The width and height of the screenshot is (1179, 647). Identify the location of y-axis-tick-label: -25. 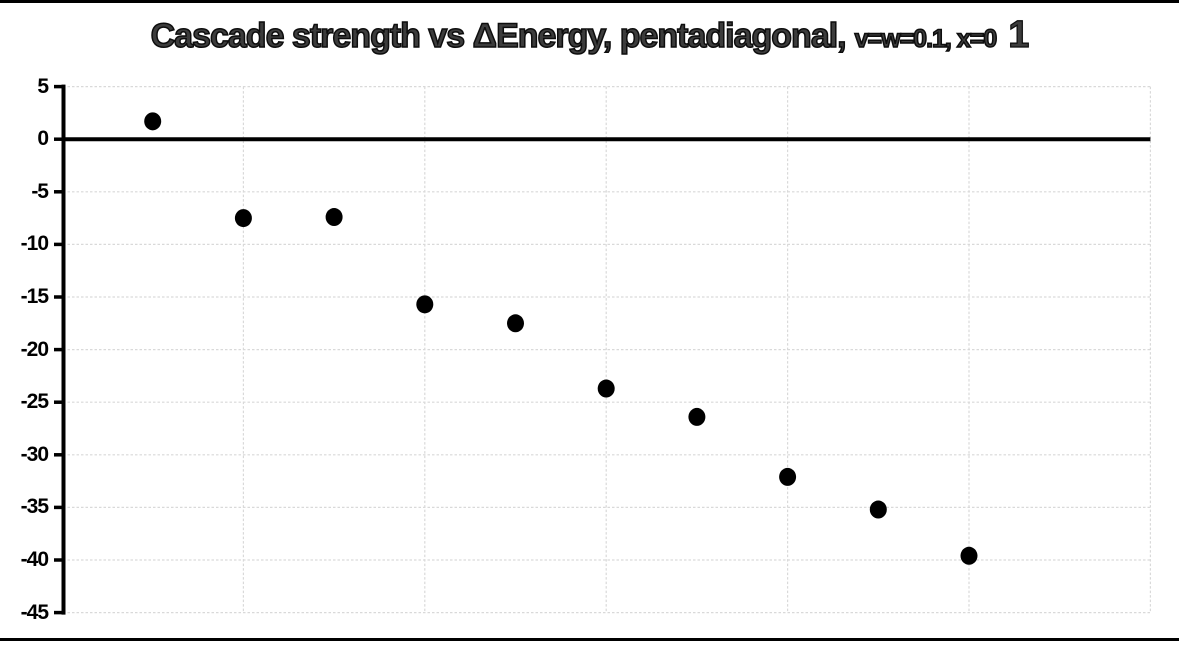
(34, 402).